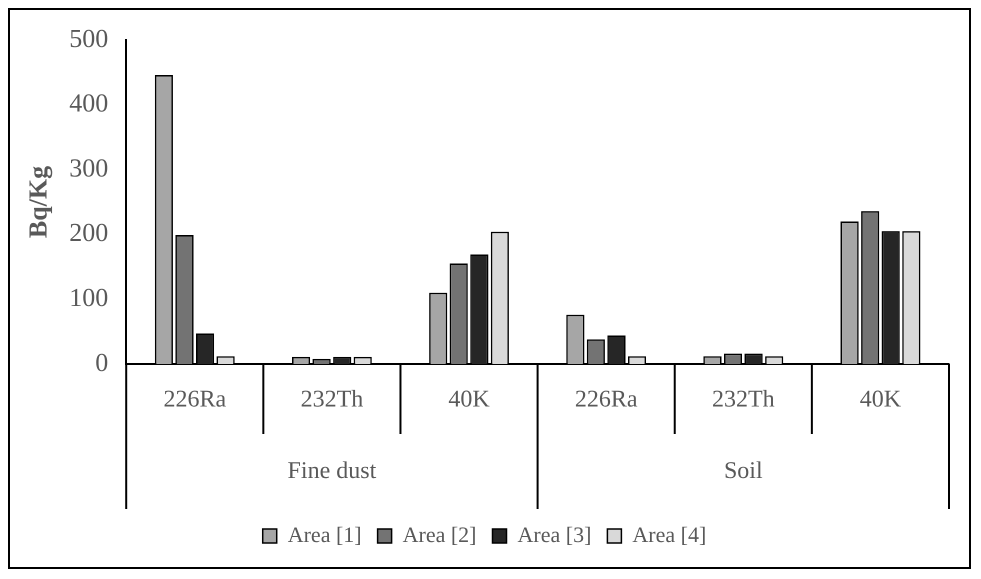 The width and height of the screenshot is (981, 579). Describe the element at coordinates (88, 103) in the screenshot. I see `y-tick-label: 400` at that location.